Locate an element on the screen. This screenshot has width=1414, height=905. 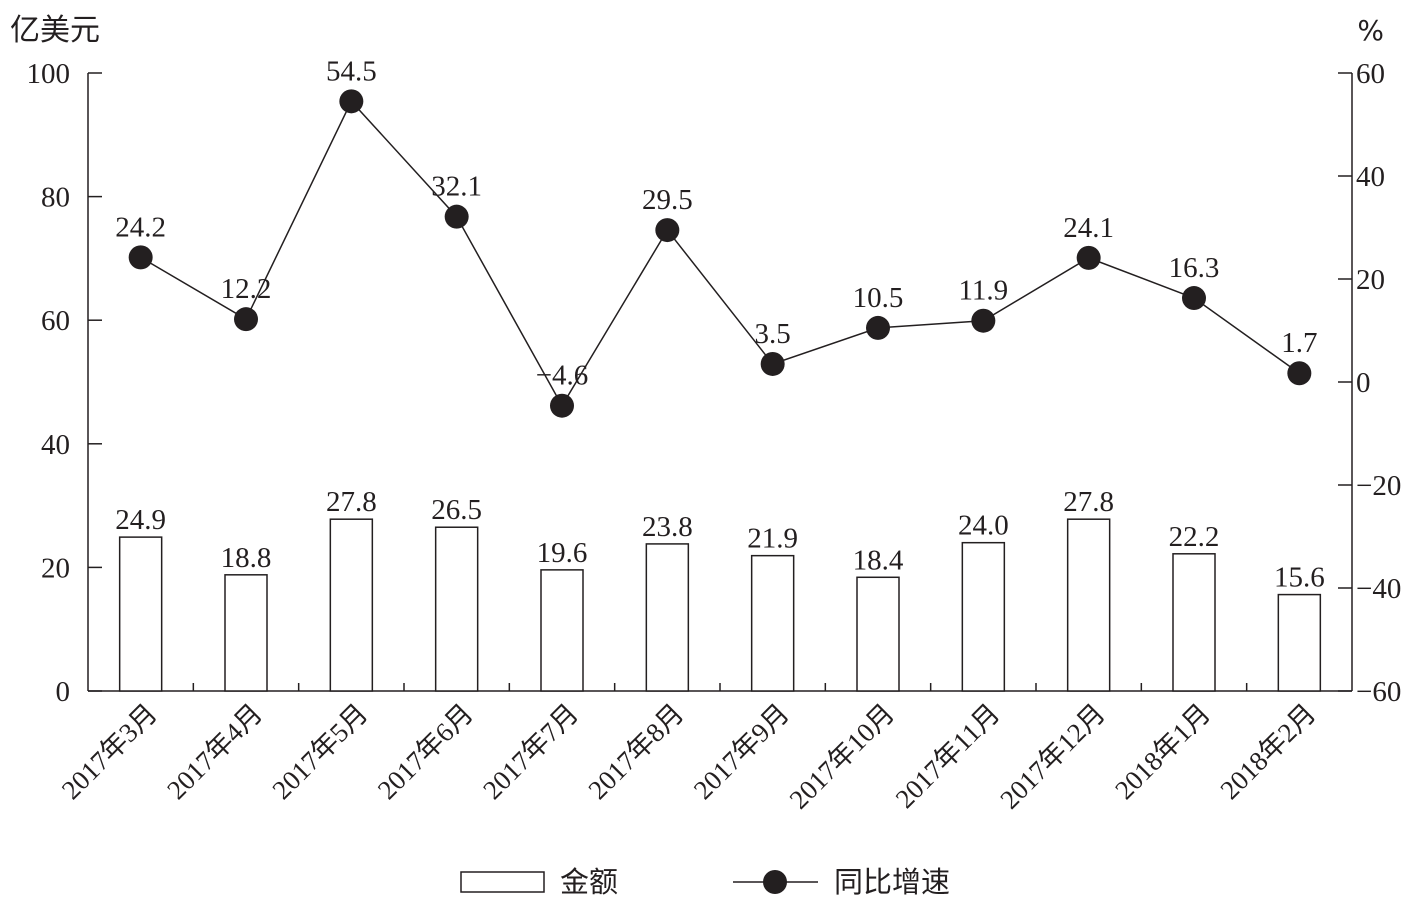
legend-line-label: 同比增速 is located at coordinates (892, 882).